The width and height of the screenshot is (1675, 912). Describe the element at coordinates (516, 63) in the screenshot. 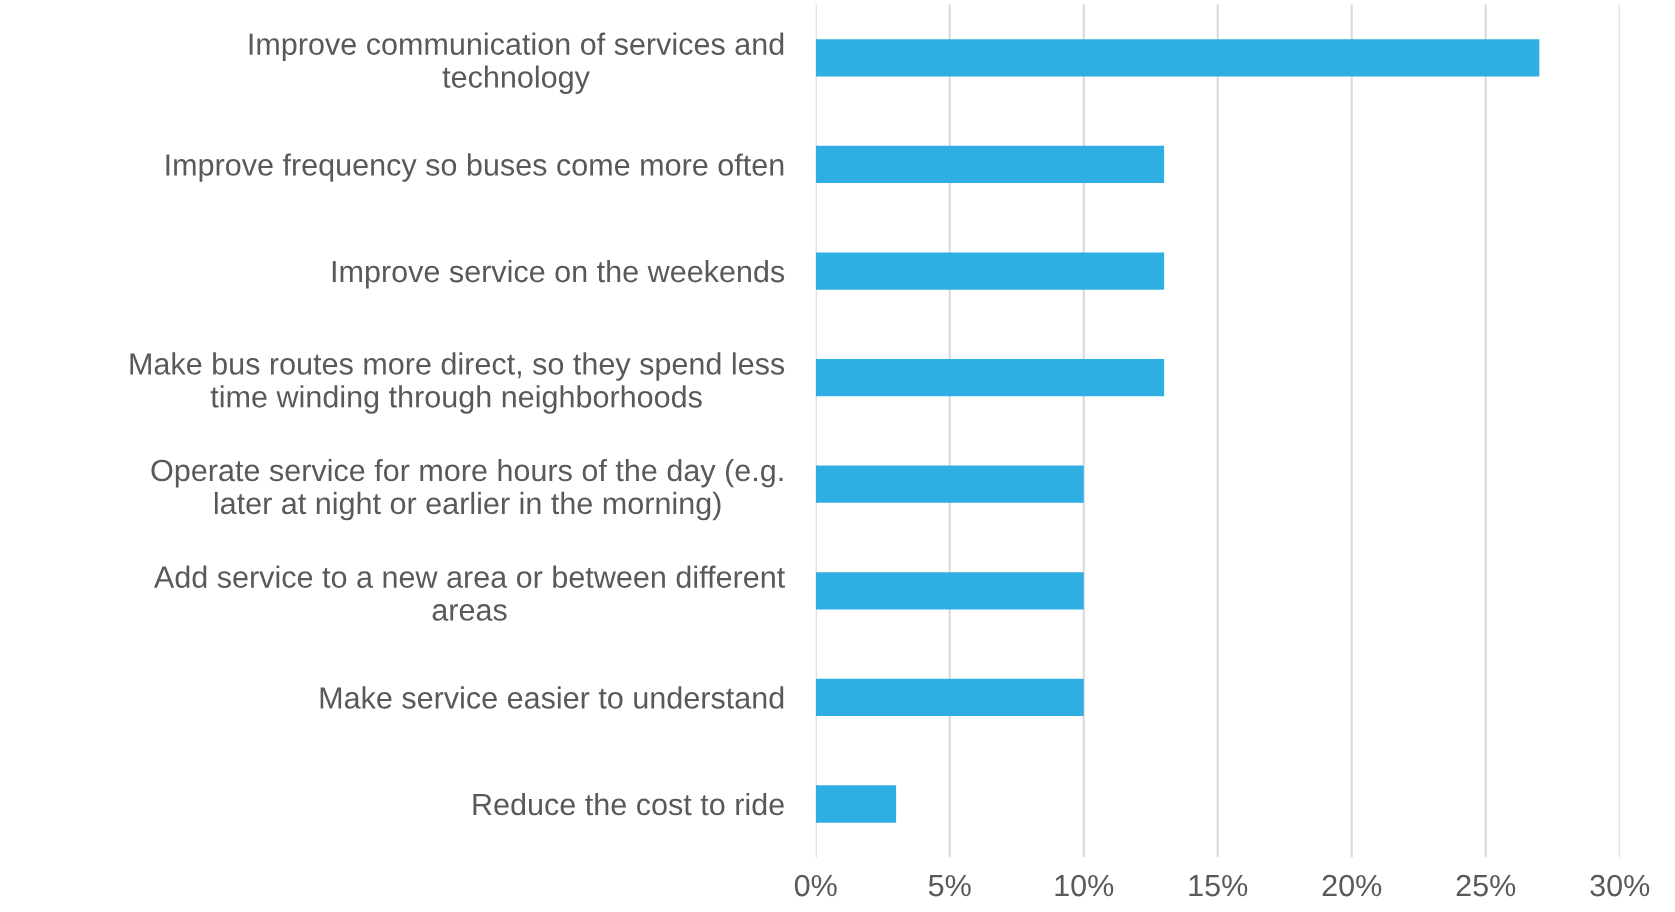

I see `y-tick-label: Improve communication of services and technology` at that location.